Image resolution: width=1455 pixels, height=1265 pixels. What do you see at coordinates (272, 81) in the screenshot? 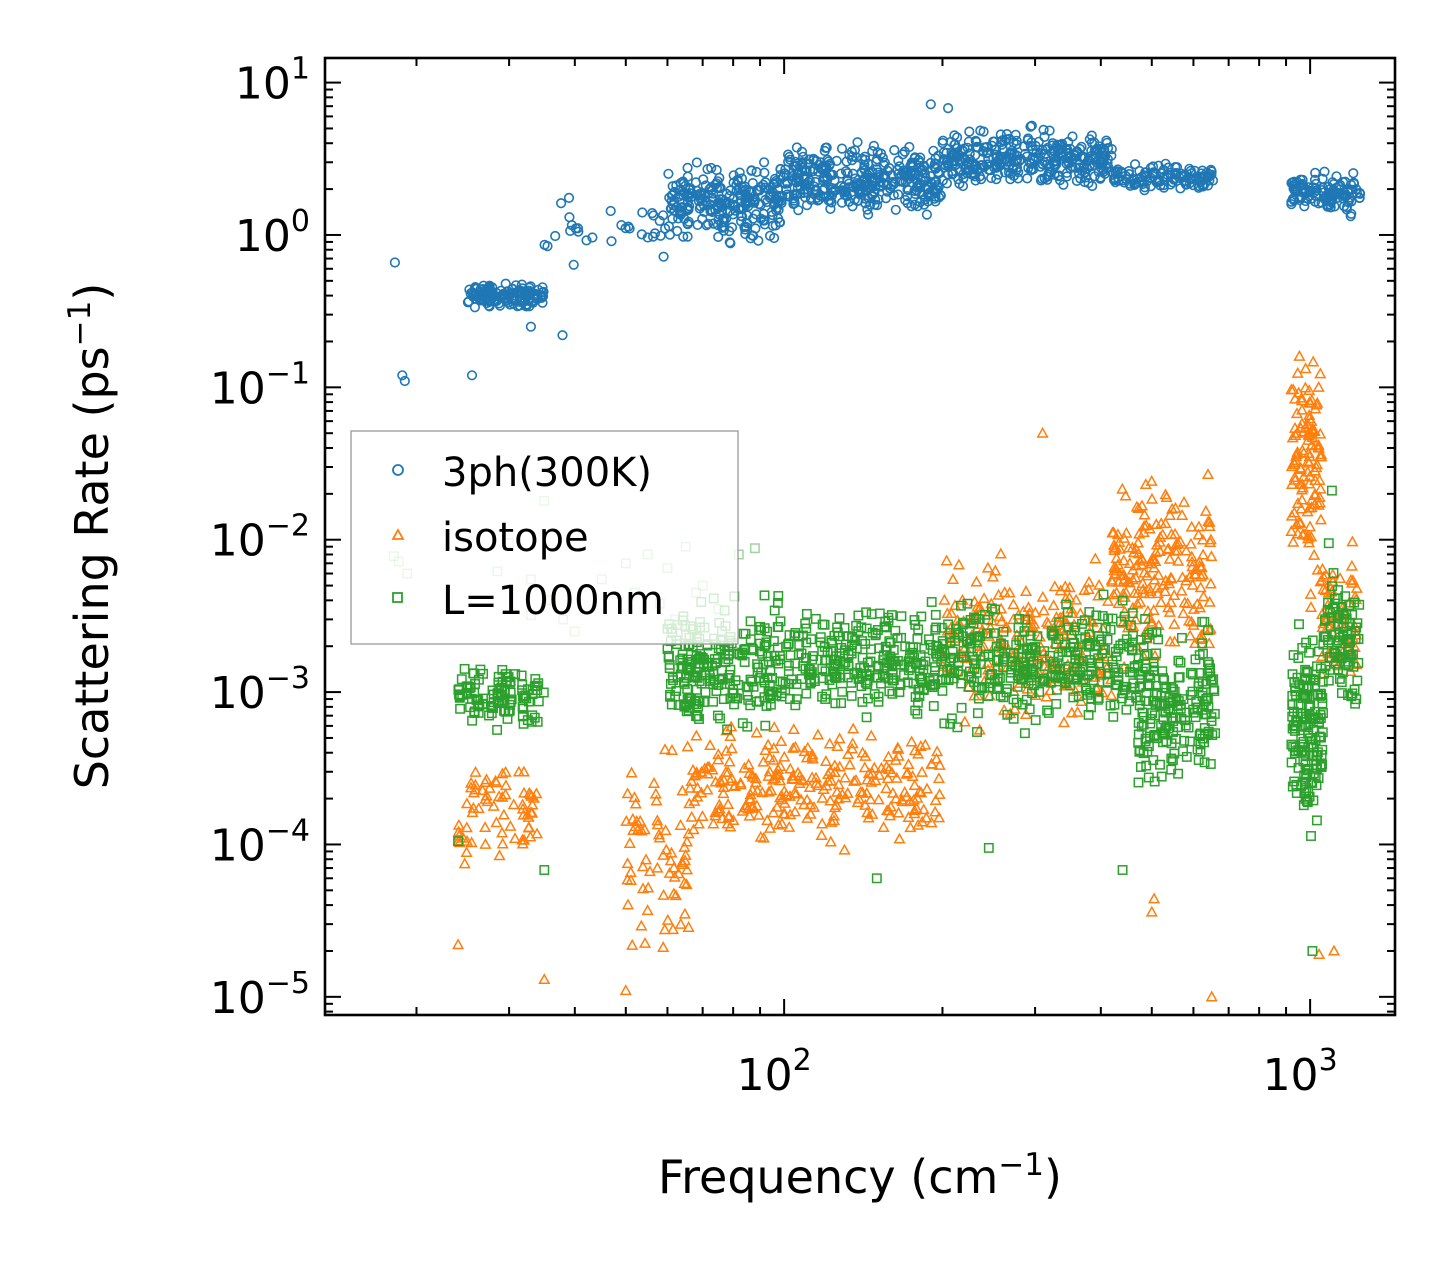
I see `y-tick-label: 101` at bounding box center [272, 81].